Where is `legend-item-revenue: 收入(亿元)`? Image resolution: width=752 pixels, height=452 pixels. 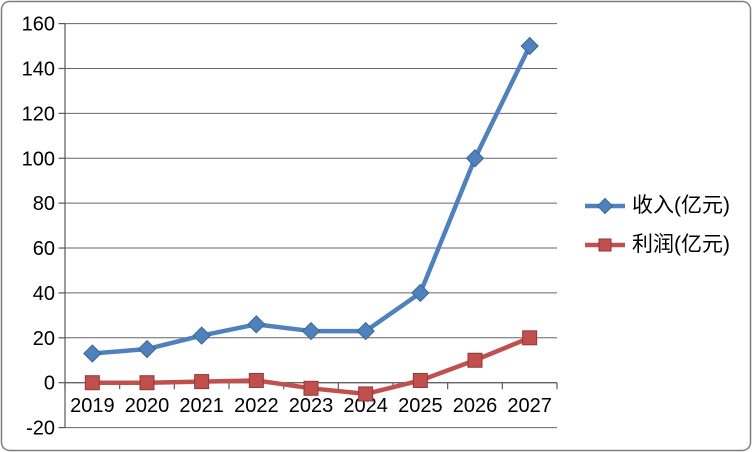
legend-item-revenue: 收入(亿元) is located at coordinates (657, 205).